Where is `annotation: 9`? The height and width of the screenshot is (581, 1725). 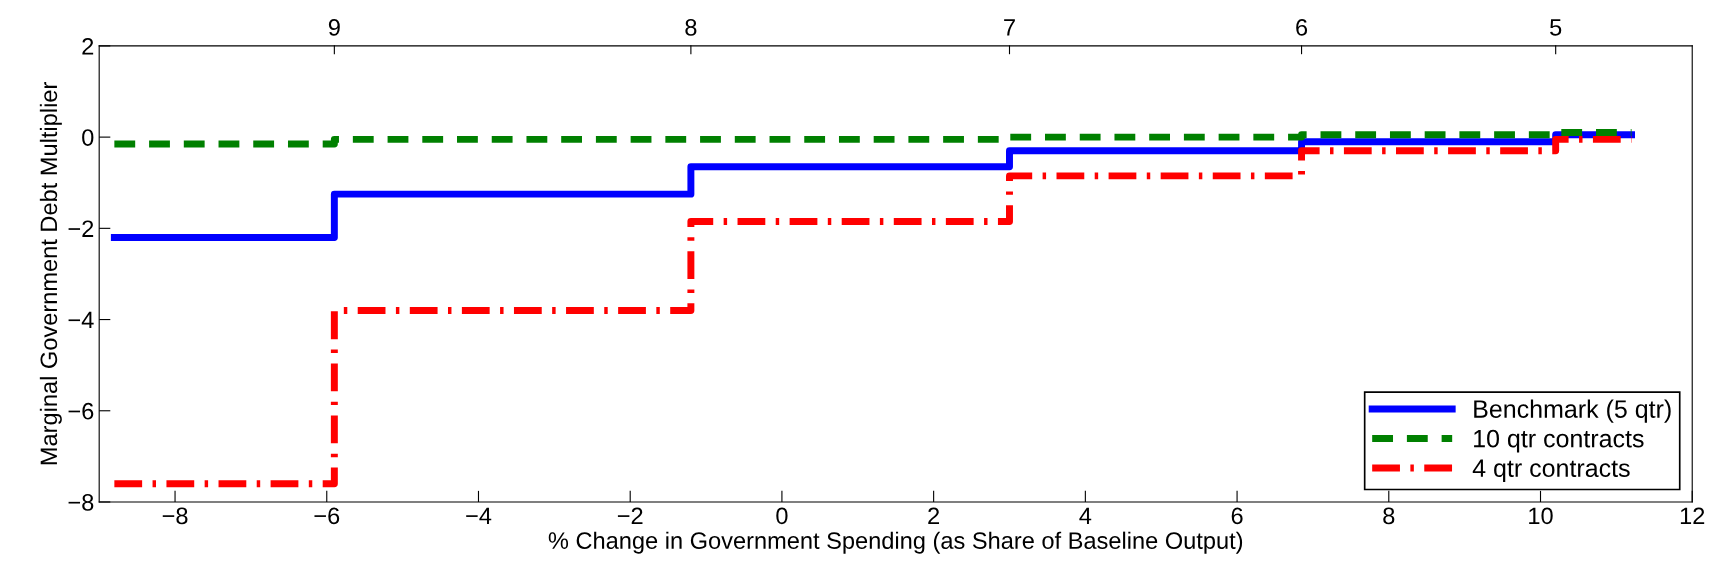 annotation: 9 is located at coordinates (334, 27).